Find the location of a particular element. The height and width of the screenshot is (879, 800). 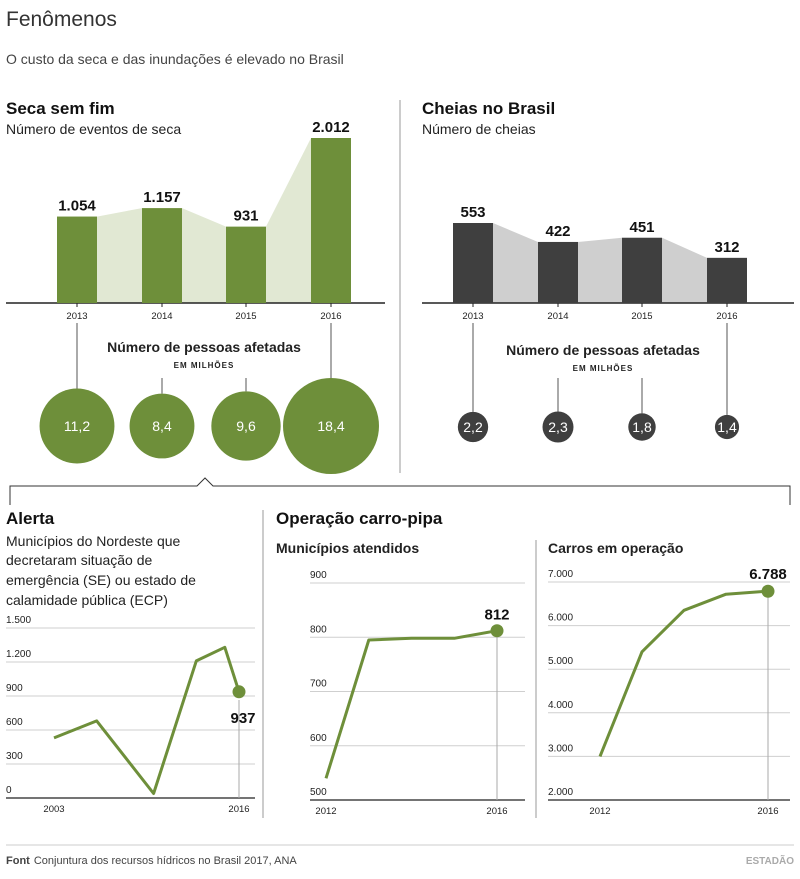

y-tick-label: 4.000 is located at coordinates (560, 705).